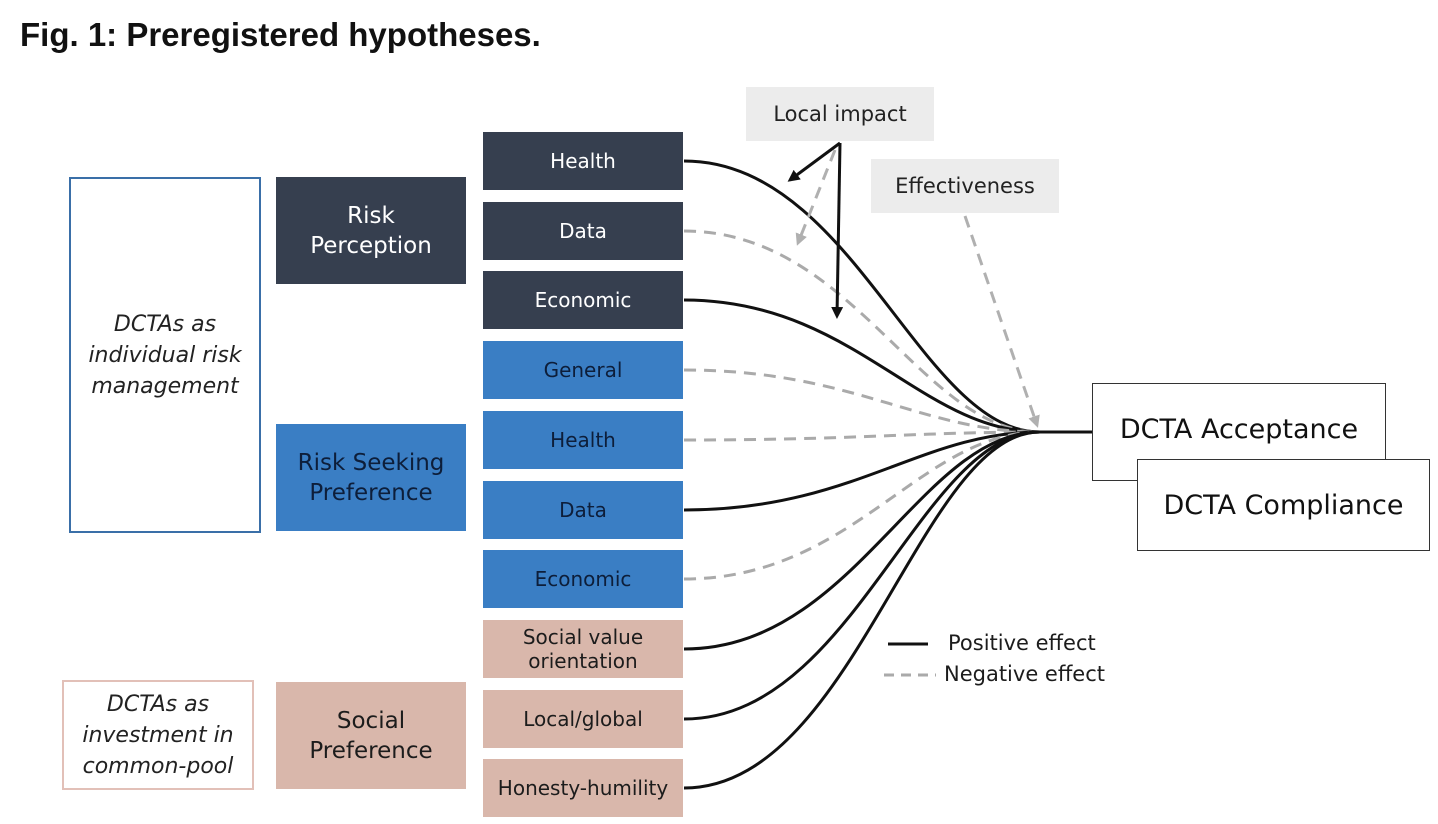 The height and width of the screenshot is (824, 1438). I want to click on outcome-compliance-label: DCTA Compliance, so click(1283, 505).